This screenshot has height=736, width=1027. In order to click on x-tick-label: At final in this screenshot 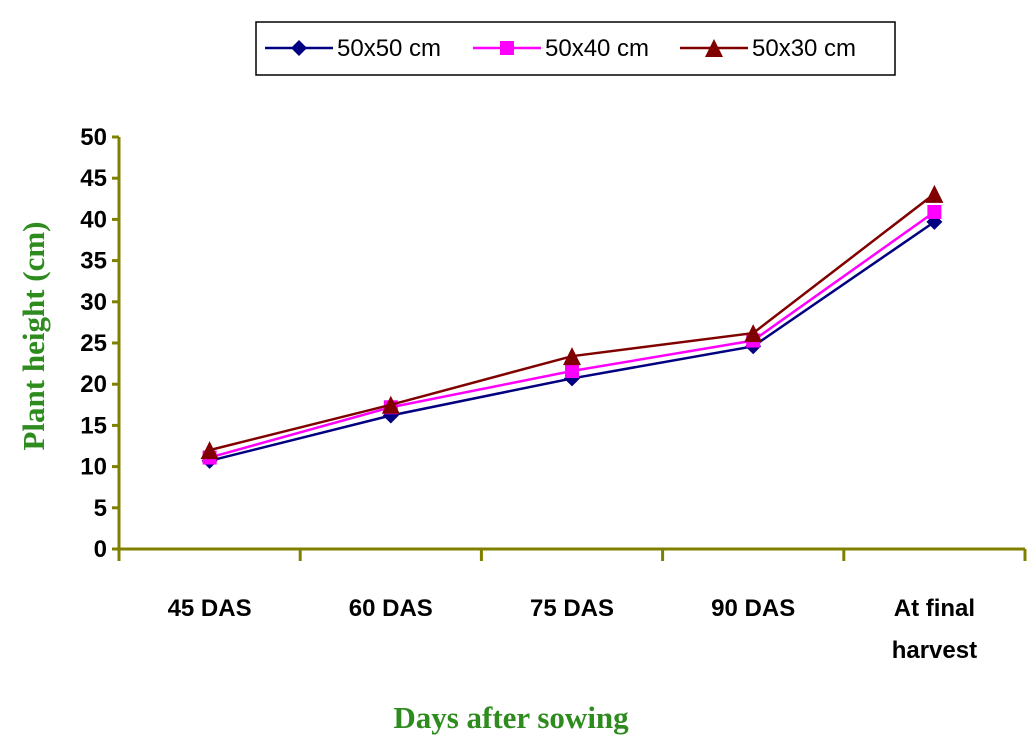, I will do `click(934, 608)`.